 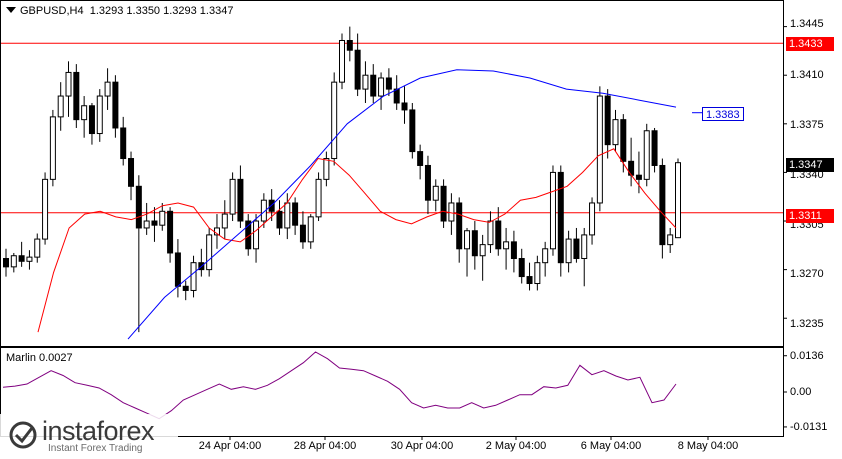 What do you see at coordinates (807, 125) in the screenshot?
I see `price-tick: 1.3375` at bounding box center [807, 125].